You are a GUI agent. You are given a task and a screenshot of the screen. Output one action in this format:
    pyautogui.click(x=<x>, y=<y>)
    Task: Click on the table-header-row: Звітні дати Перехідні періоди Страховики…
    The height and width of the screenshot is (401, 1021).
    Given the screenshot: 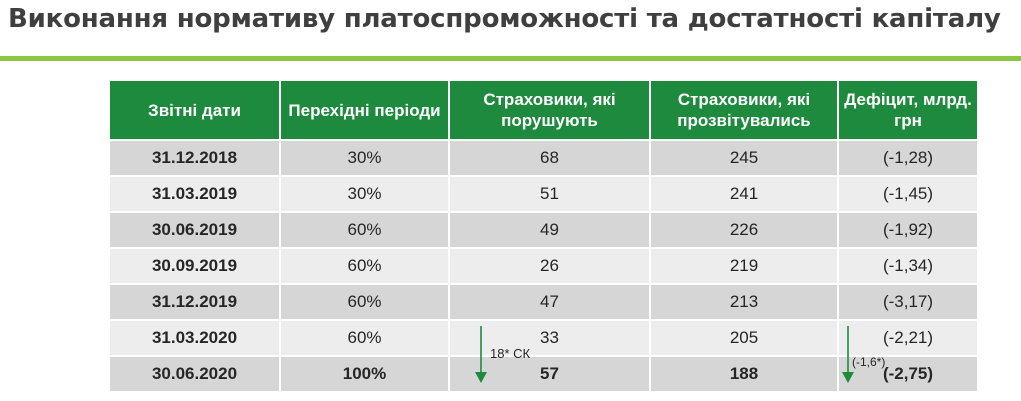 What is the action you would take?
    pyautogui.click(x=543, y=110)
    